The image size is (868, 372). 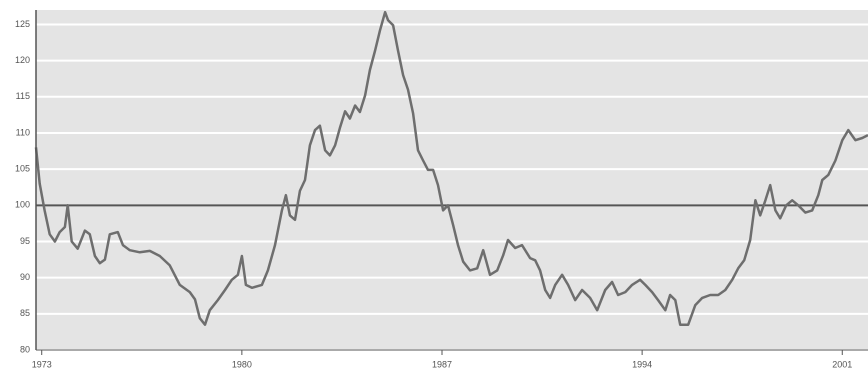 I want to click on x-tick-label: 2001, so click(x=842, y=364).